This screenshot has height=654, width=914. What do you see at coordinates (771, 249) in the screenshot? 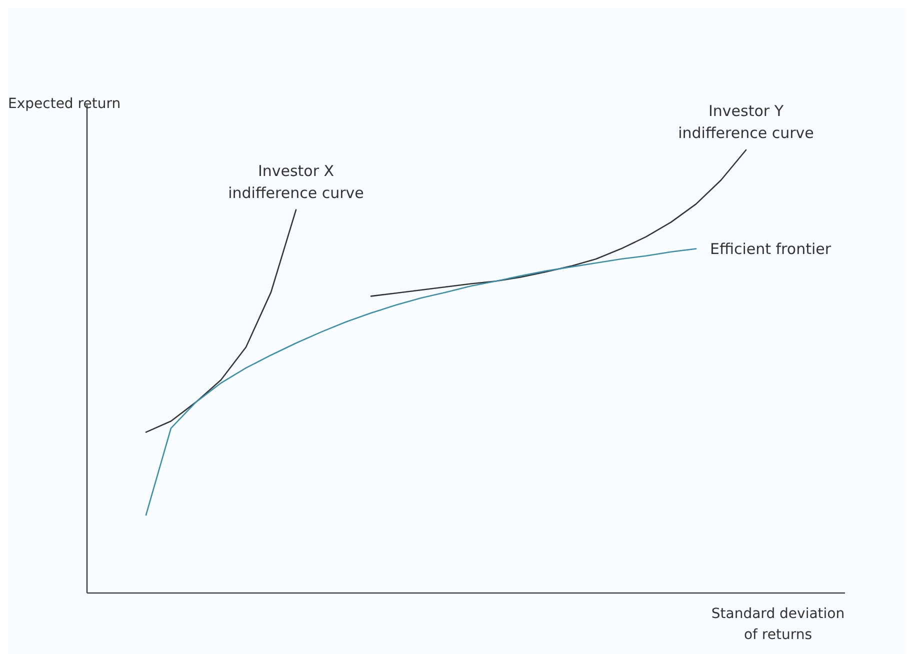
I see `series-label: Efficient frontier` at bounding box center [771, 249].